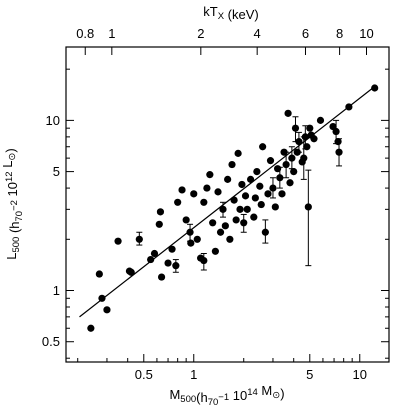  Describe the element at coordinates (230, 13) in the screenshot. I see `top-axis-title: kTX (keV)` at that location.